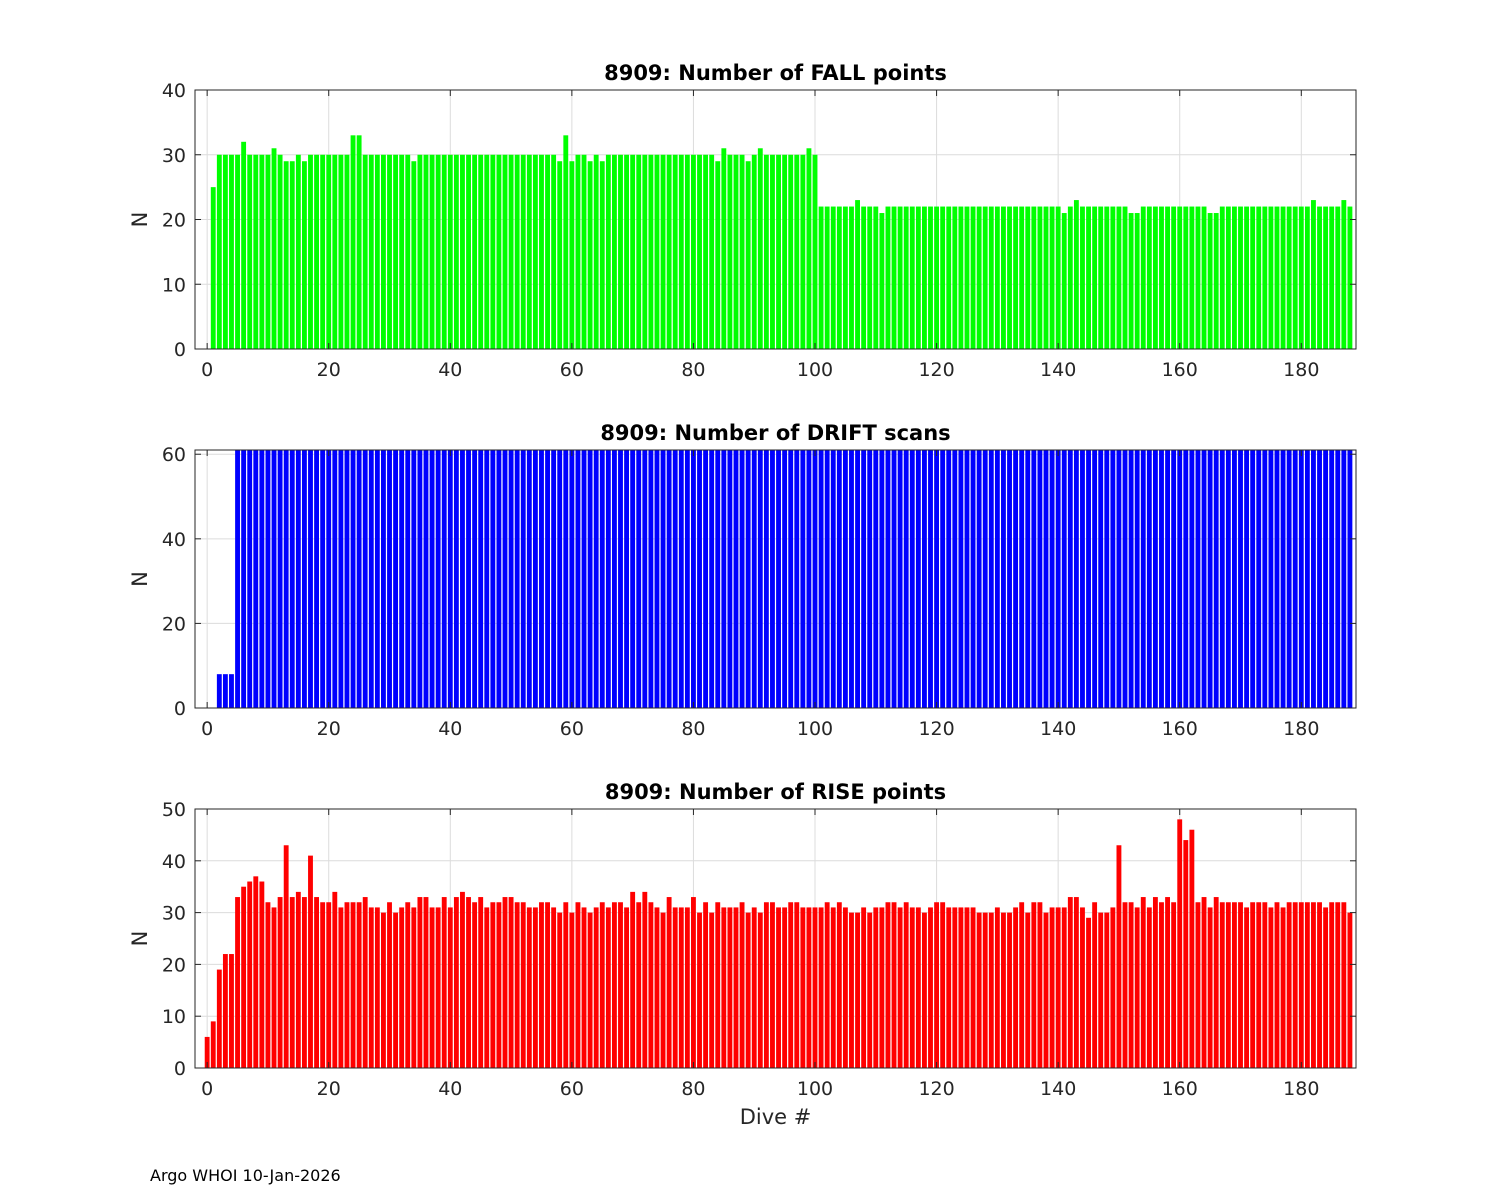 This screenshot has width=1500, height=1200. What do you see at coordinates (174, 862) in the screenshot?
I see `y-tick-label: 40` at bounding box center [174, 862].